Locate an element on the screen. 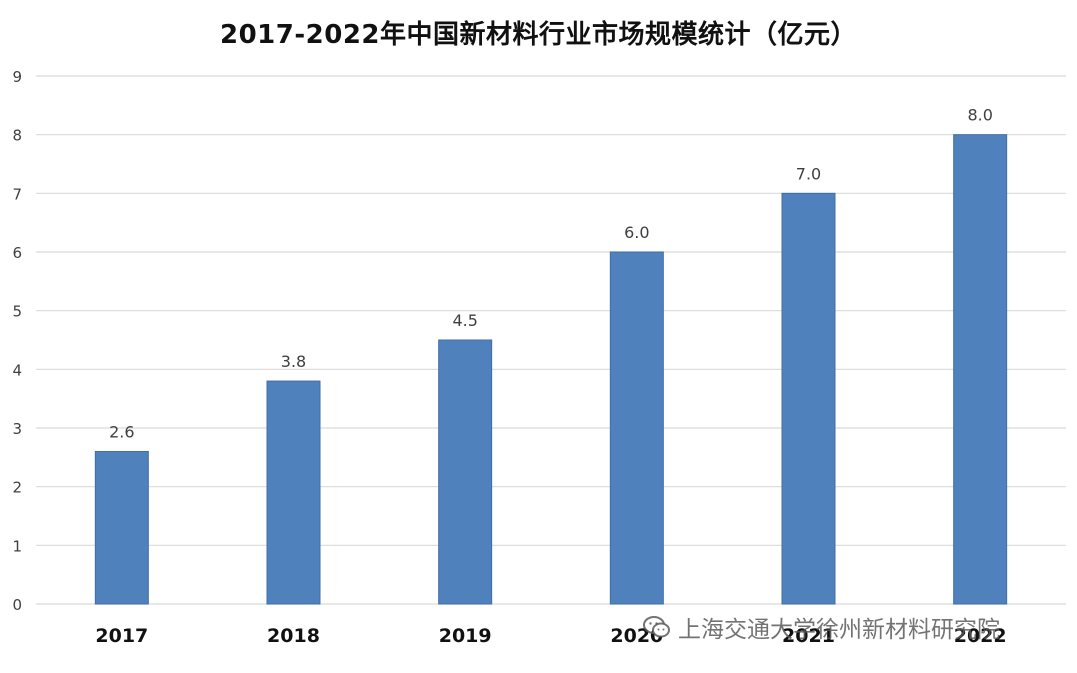 The image size is (1077, 673). bar-2018 is located at coordinates (293, 492).